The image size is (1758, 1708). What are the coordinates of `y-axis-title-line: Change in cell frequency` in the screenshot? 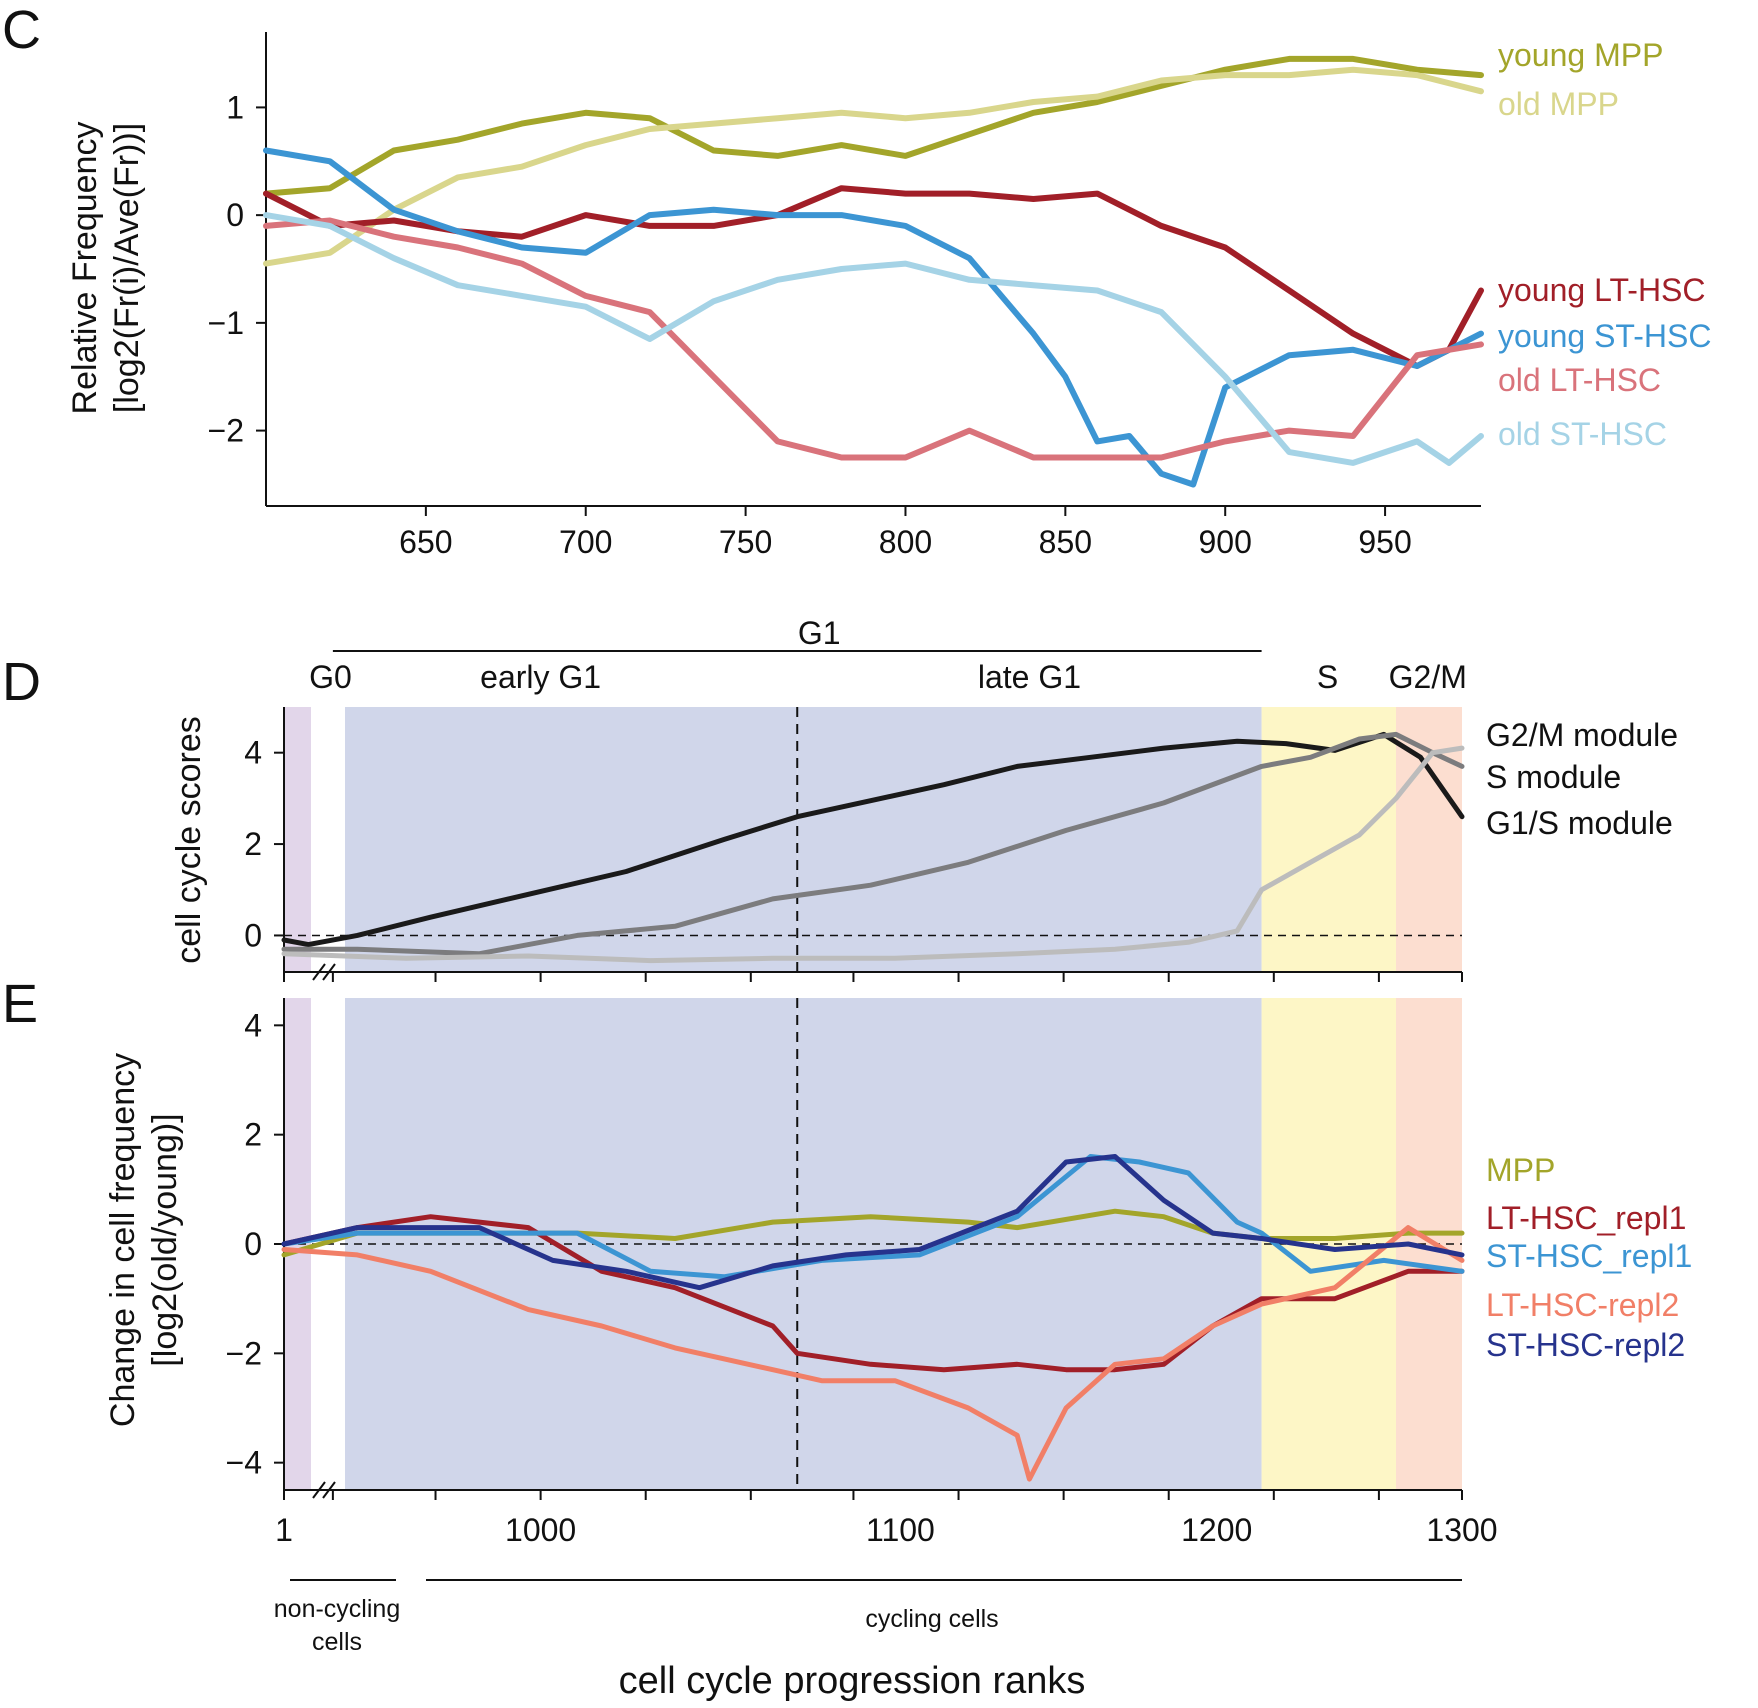 It's located at (123, 1240).